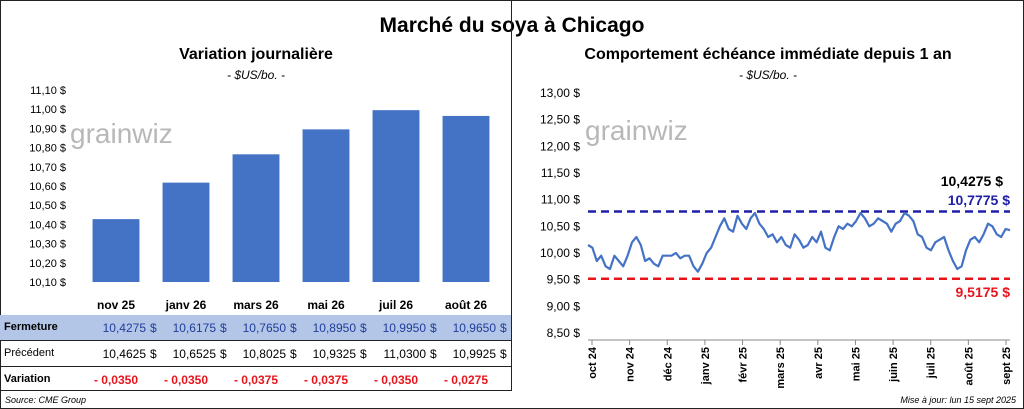 The width and height of the screenshot is (1024, 409). Describe the element at coordinates (405, 328) in the screenshot. I see `close-value: 10,9950` at that location.